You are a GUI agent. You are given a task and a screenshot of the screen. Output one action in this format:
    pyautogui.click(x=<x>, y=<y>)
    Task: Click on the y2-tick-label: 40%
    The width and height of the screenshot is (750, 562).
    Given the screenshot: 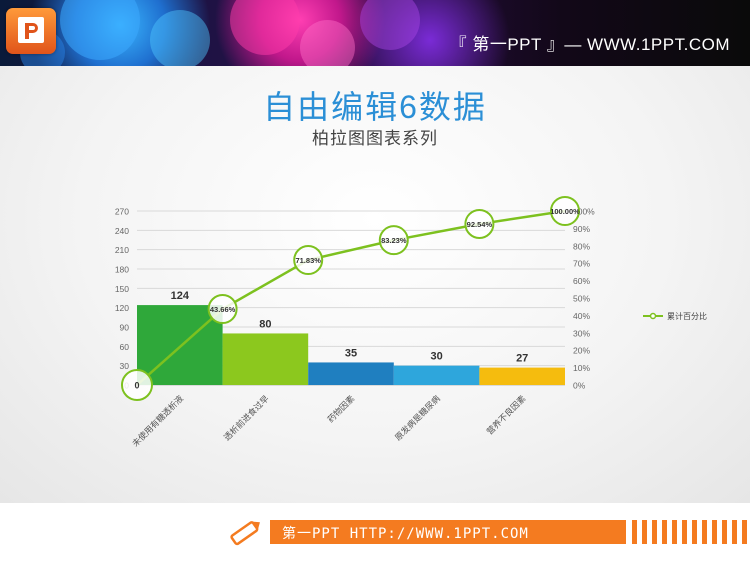 What is the action you would take?
    pyautogui.click(x=581, y=316)
    